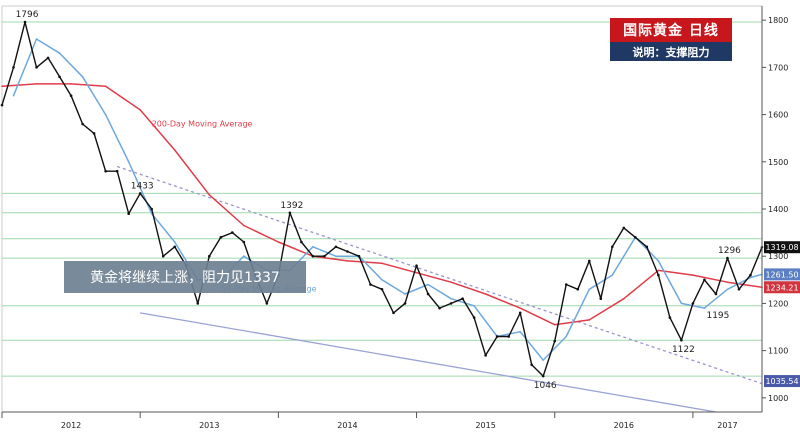  What do you see at coordinates (729, 251) in the screenshot?
I see `price-label-1296: 1296` at bounding box center [729, 251].